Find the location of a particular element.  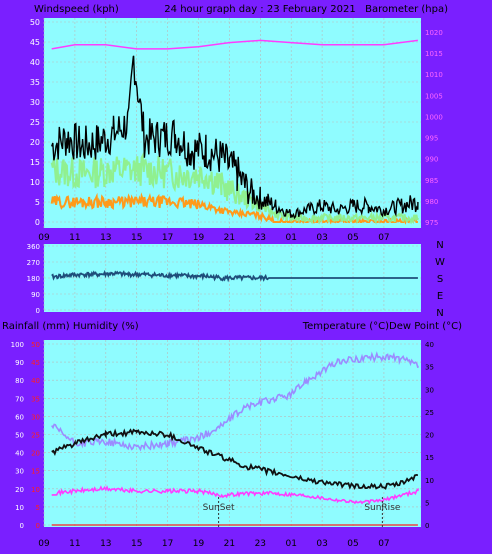

humidity-y-tick: 0 is located at coordinates (22, 526).